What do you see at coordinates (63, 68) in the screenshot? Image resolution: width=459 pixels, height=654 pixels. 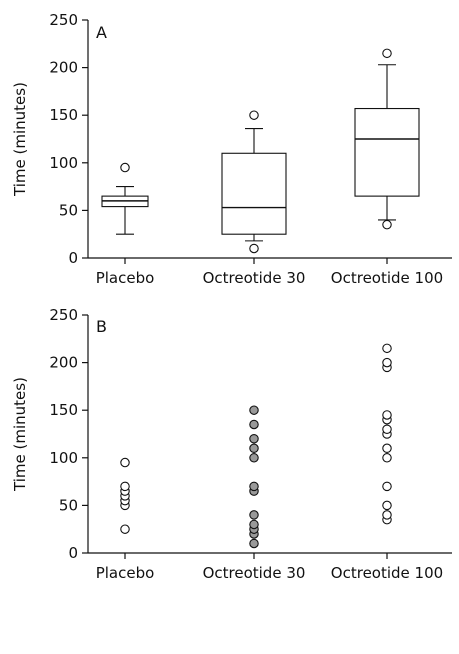 I see `panel-a-y-tick-label: 200` at bounding box center [63, 68].